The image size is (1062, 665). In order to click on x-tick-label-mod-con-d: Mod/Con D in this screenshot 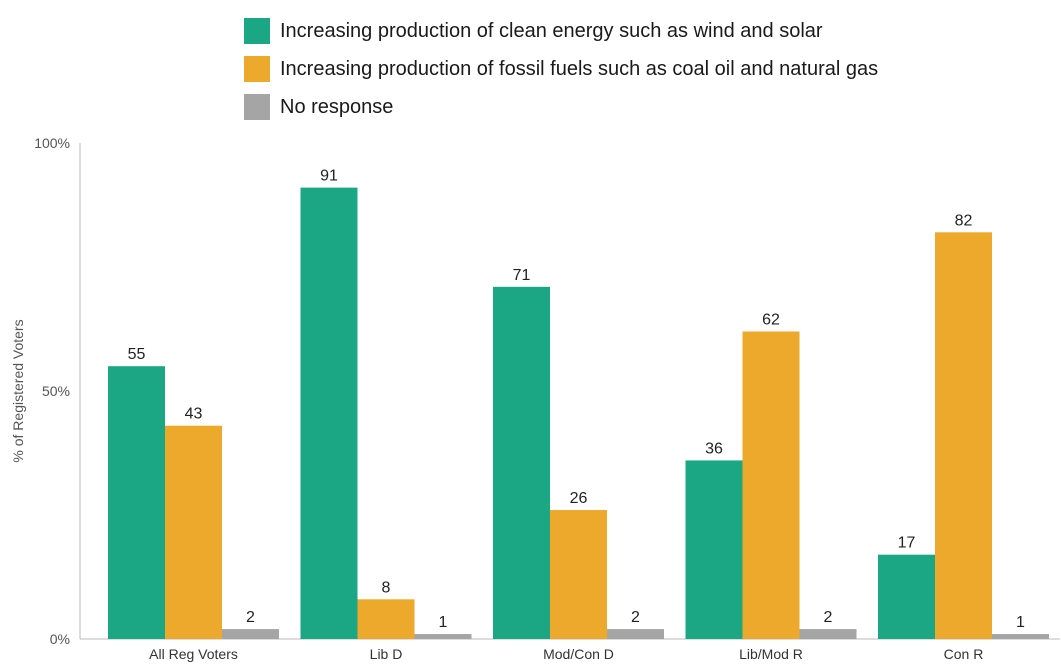, I will do `click(578, 654)`.